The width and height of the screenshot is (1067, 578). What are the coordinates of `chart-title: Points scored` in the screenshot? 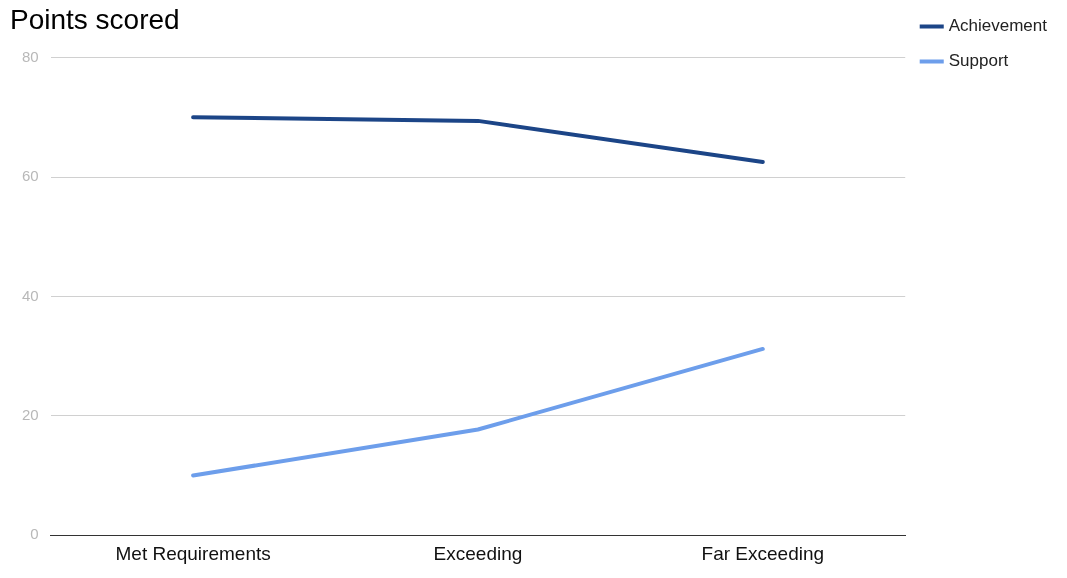 It's located at (95, 19).